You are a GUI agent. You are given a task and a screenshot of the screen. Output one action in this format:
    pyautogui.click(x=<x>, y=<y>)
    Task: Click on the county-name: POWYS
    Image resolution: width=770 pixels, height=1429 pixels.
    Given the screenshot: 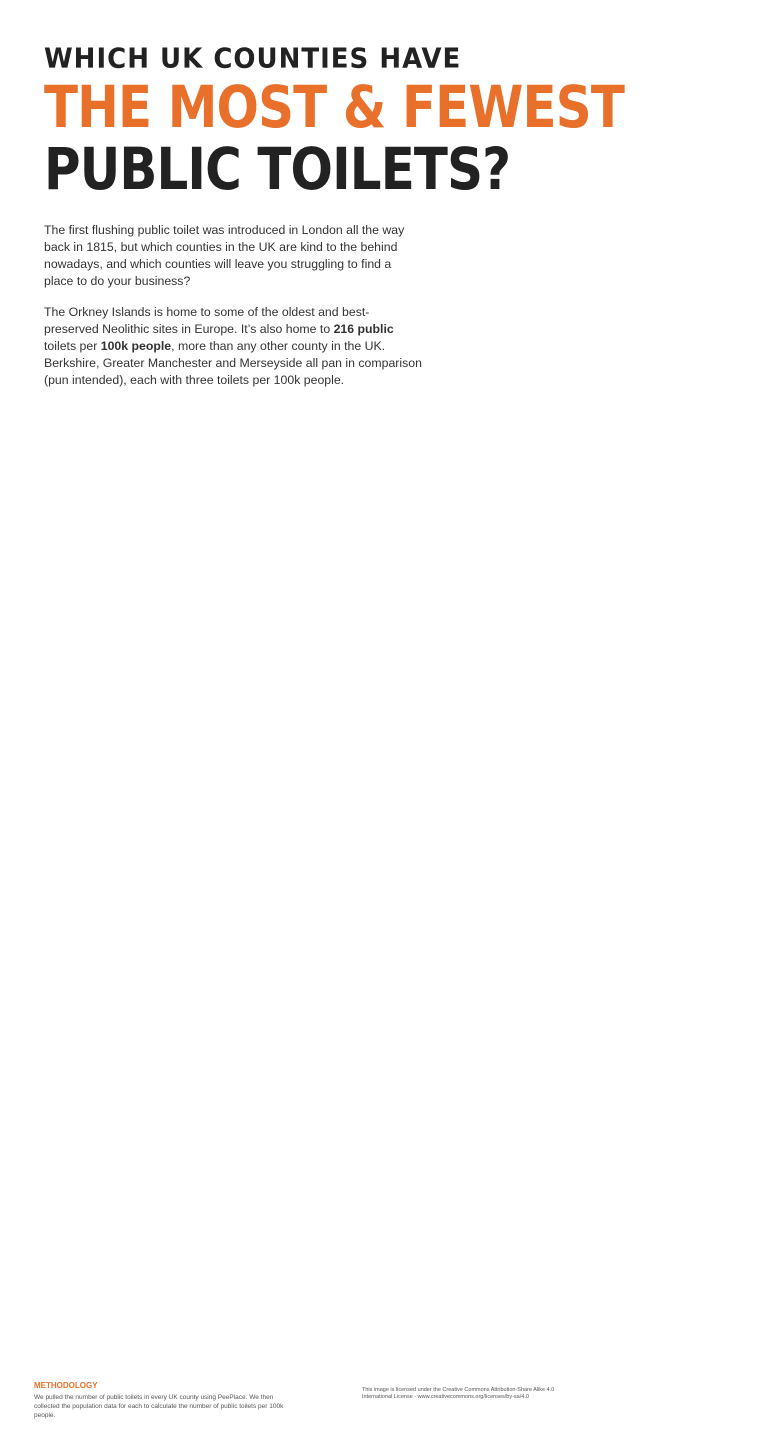 What is the action you would take?
    pyautogui.click(x=631, y=514)
    